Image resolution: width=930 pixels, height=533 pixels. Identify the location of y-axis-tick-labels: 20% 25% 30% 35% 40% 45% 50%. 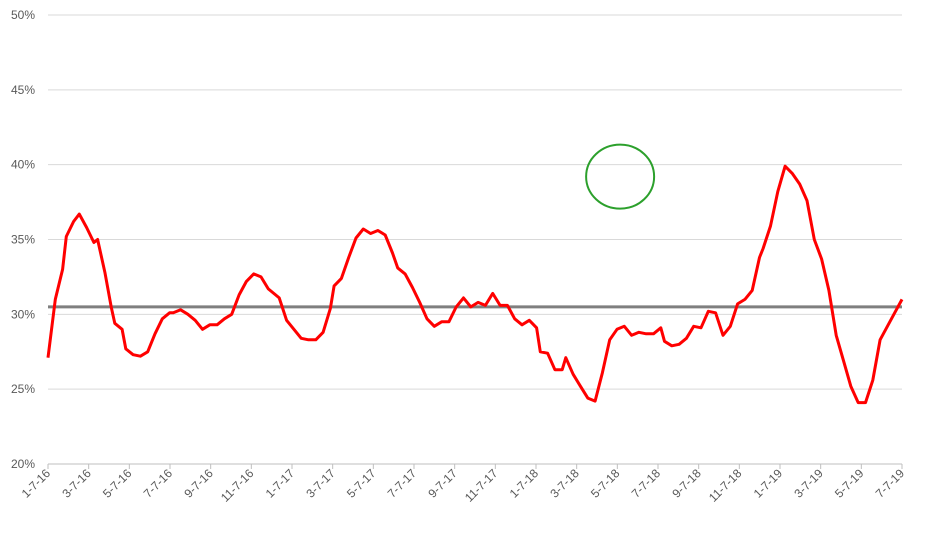
(23, 239).